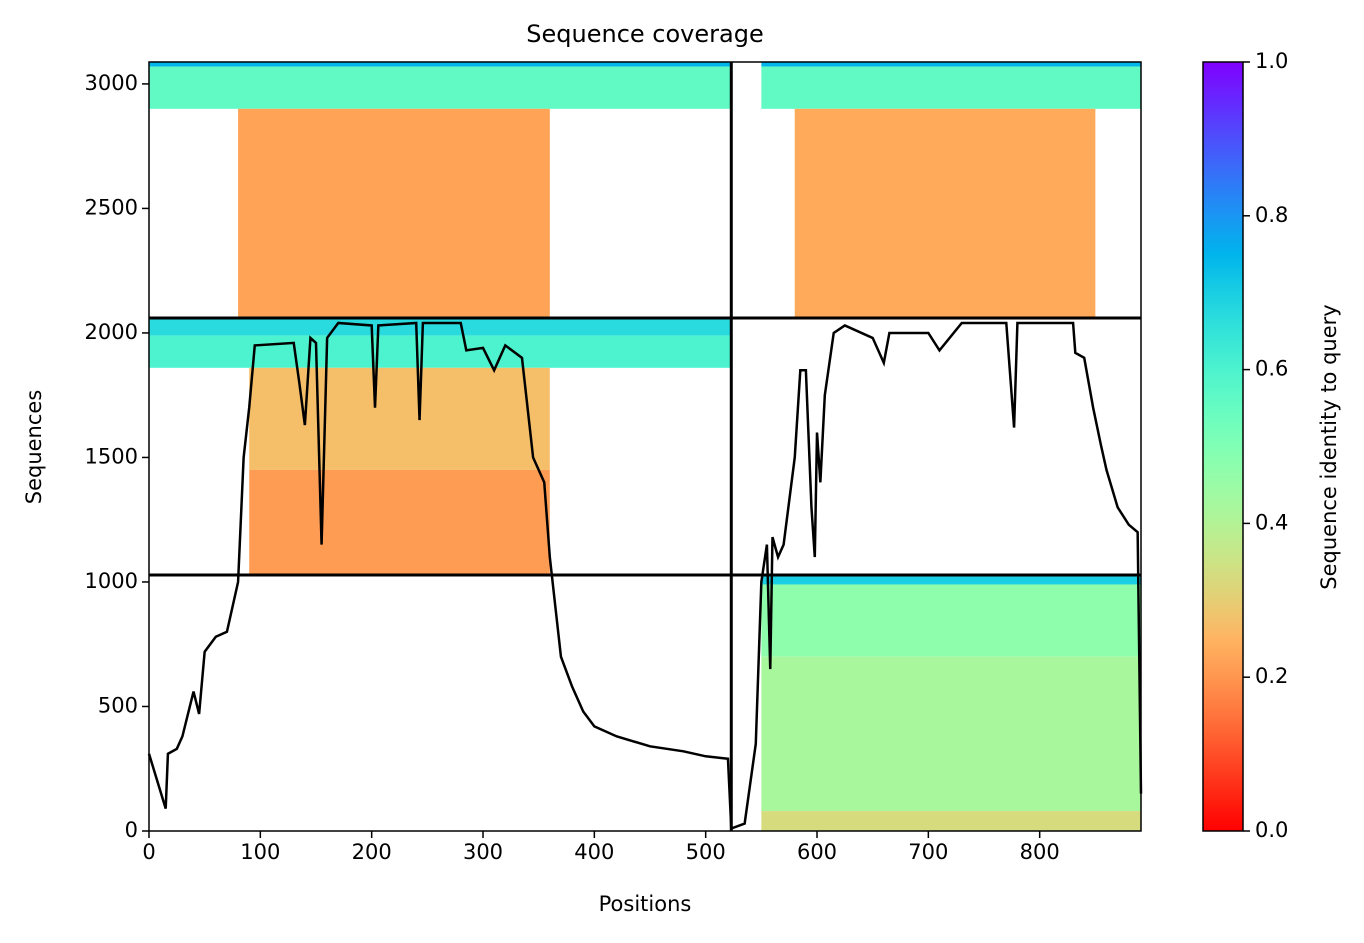  What do you see at coordinates (1271, 522) in the screenshot?
I see `colorbar-tick-label: 0.4` at bounding box center [1271, 522].